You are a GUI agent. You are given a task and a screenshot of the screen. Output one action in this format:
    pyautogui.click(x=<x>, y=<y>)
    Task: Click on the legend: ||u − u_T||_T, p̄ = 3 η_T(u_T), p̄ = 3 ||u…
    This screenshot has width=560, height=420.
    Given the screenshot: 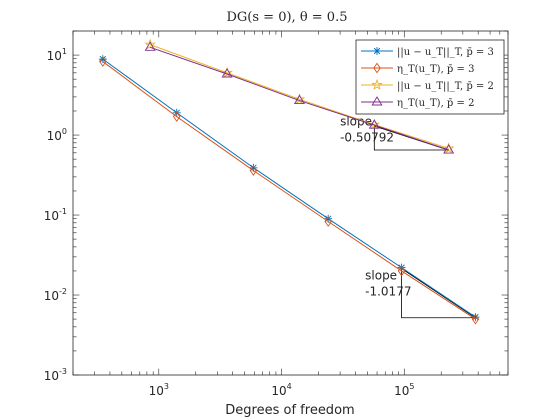 What is the action you would take?
    pyautogui.click(x=430, y=77)
    